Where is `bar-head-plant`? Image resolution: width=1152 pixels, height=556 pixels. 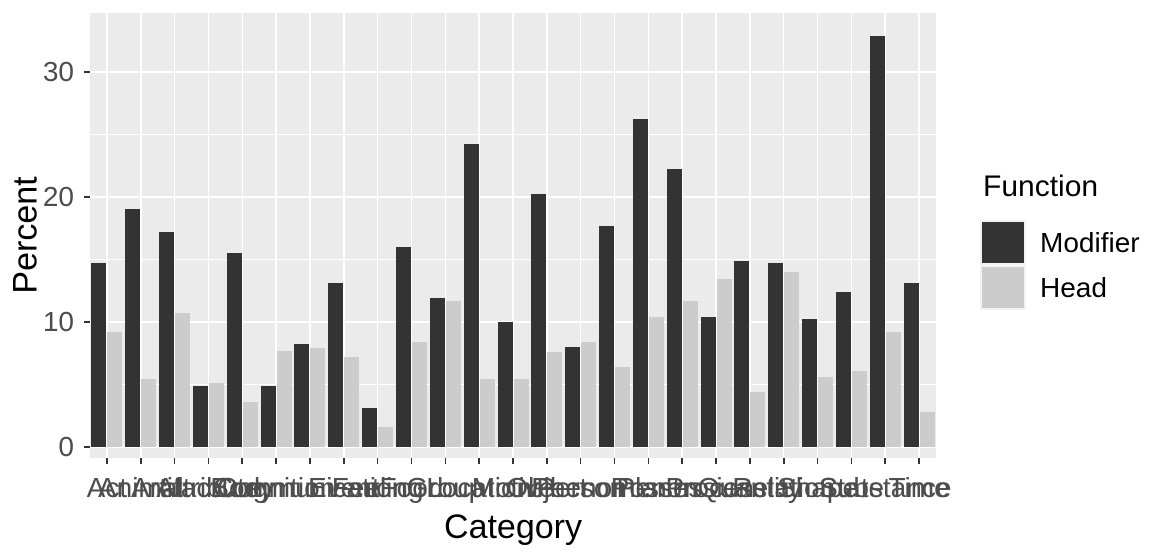 bar-head-plant is located at coordinates (656, 381).